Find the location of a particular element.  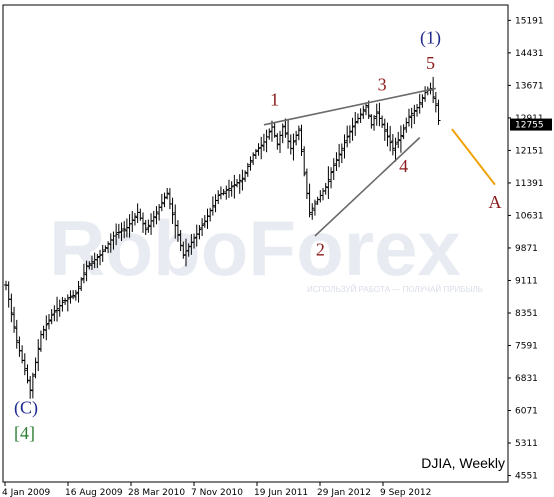

current-price-marker: 12755 is located at coordinates (531, 124).